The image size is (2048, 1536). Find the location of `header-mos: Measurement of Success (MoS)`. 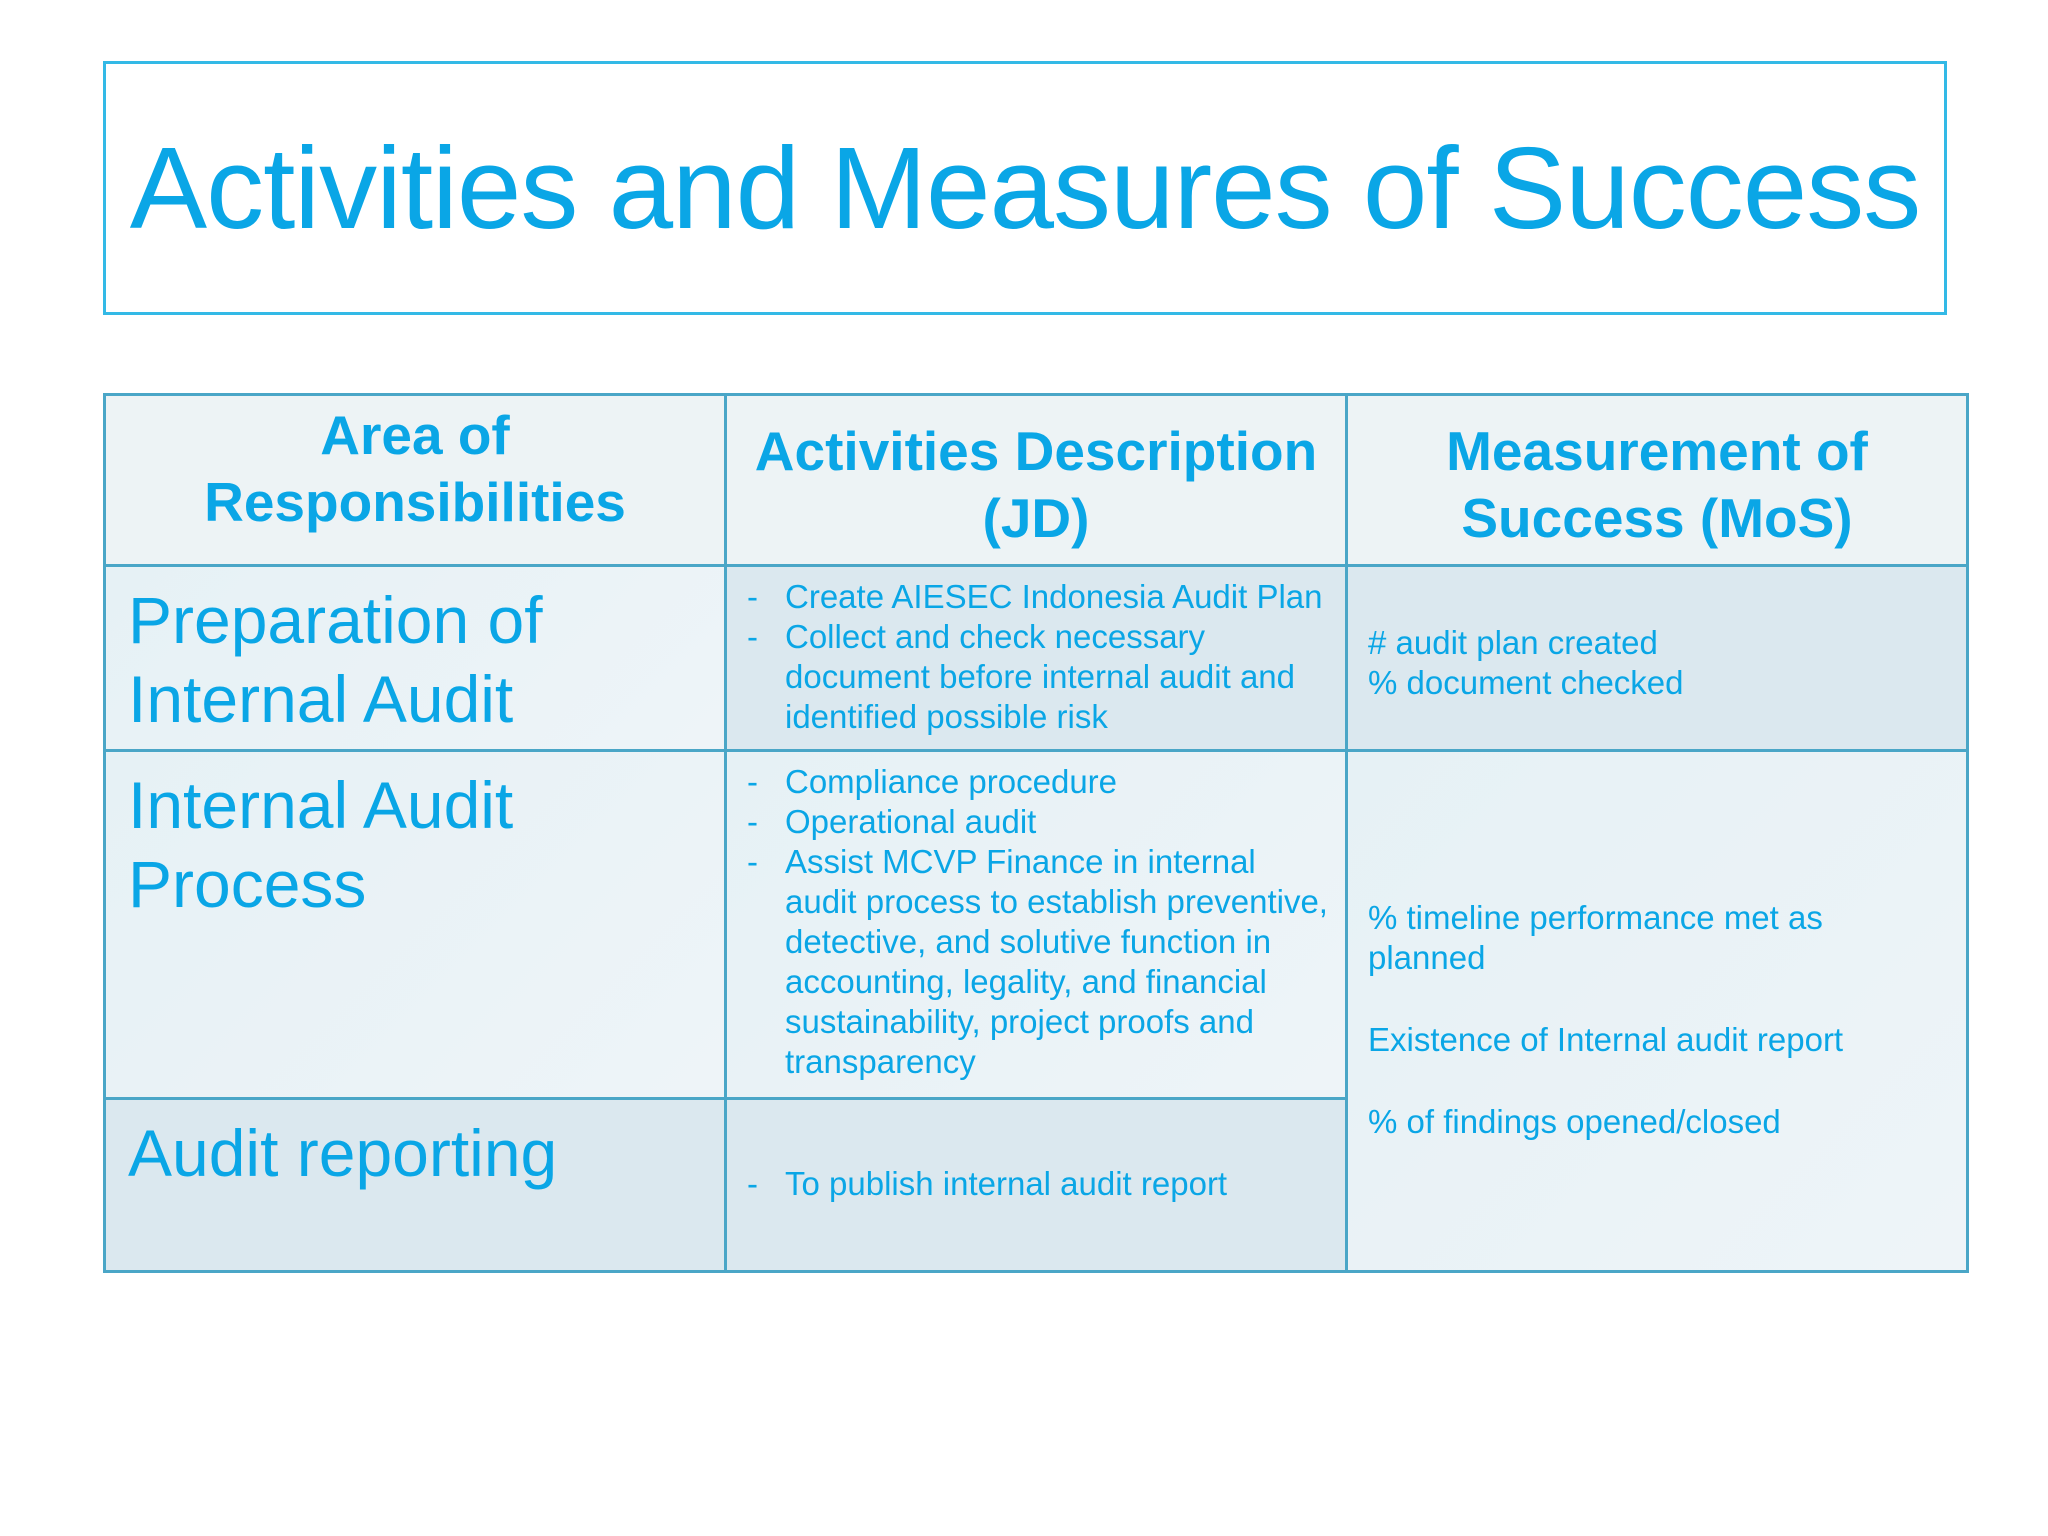

header-mos: Measurement of Success (MoS) is located at coordinates (1657, 480).